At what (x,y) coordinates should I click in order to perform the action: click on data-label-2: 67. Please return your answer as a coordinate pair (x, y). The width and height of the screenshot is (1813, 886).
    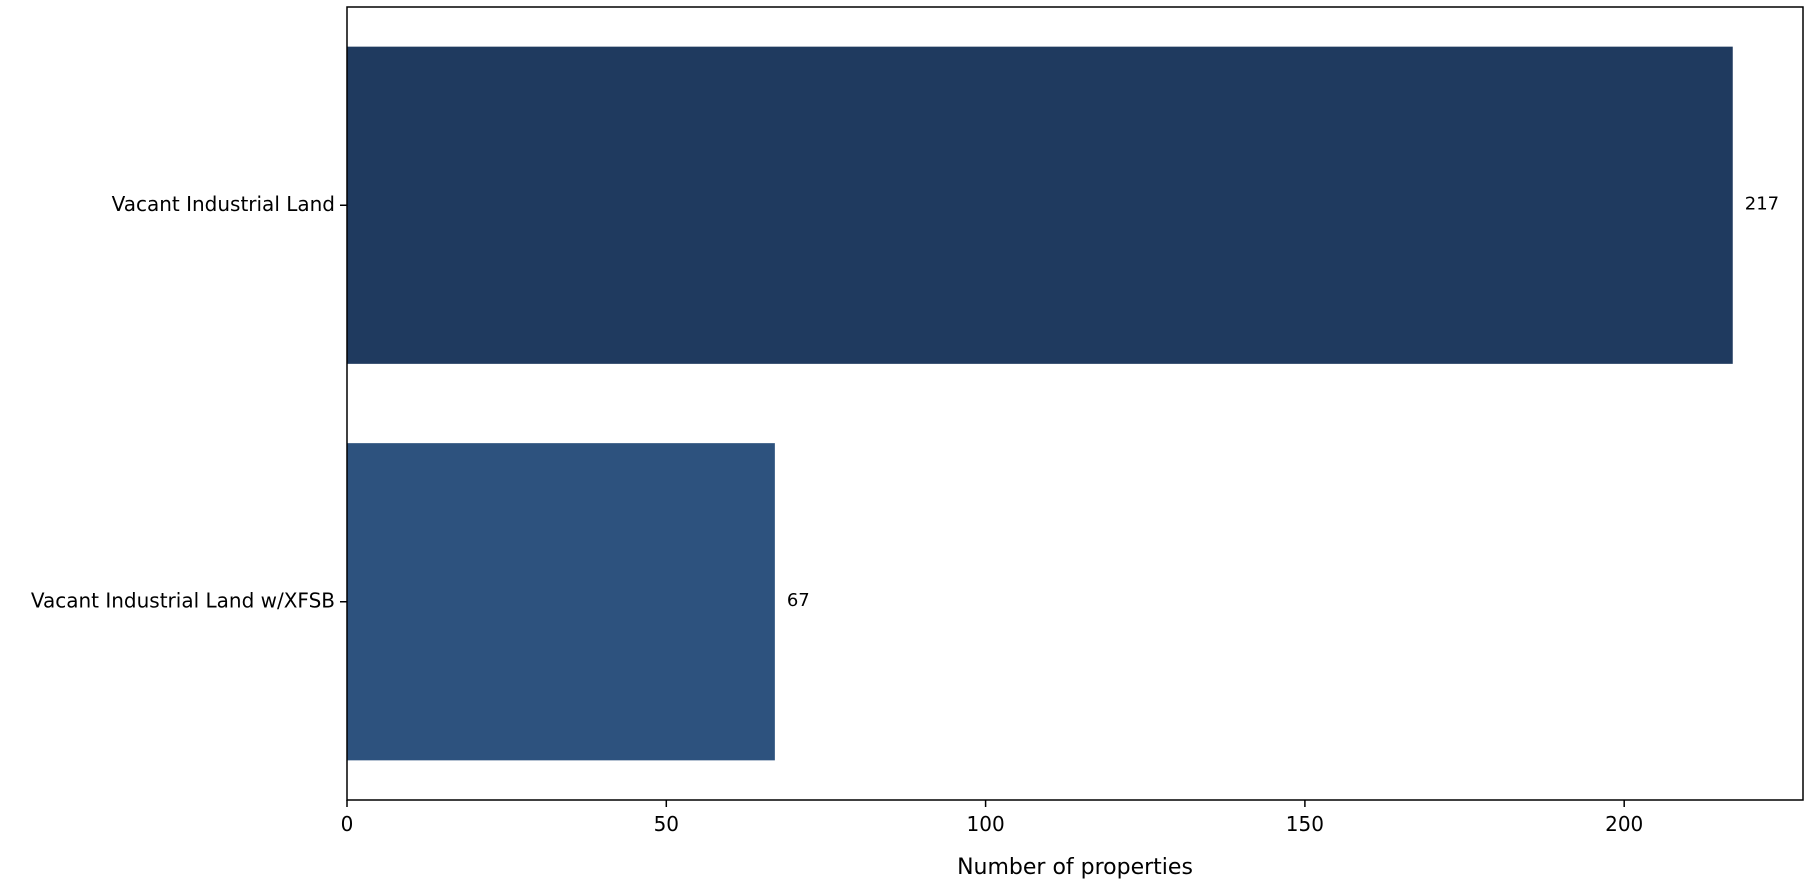
    Looking at the image, I should click on (798, 600).